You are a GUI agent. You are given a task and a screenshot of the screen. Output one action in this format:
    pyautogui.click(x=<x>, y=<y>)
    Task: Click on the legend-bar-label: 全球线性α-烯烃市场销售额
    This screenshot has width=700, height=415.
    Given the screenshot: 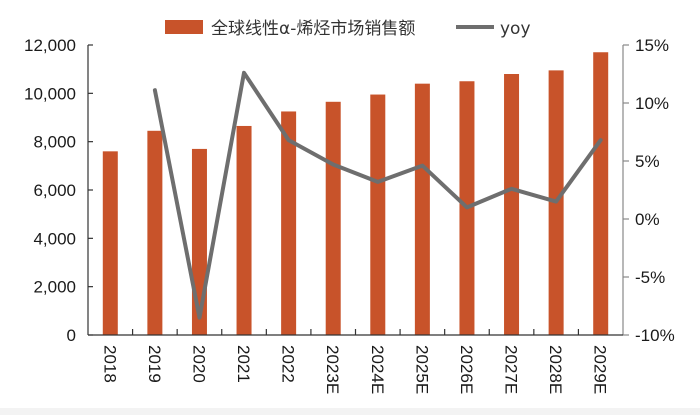 What is the action you would take?
    pyautogui.click(x=313, y=29)
    